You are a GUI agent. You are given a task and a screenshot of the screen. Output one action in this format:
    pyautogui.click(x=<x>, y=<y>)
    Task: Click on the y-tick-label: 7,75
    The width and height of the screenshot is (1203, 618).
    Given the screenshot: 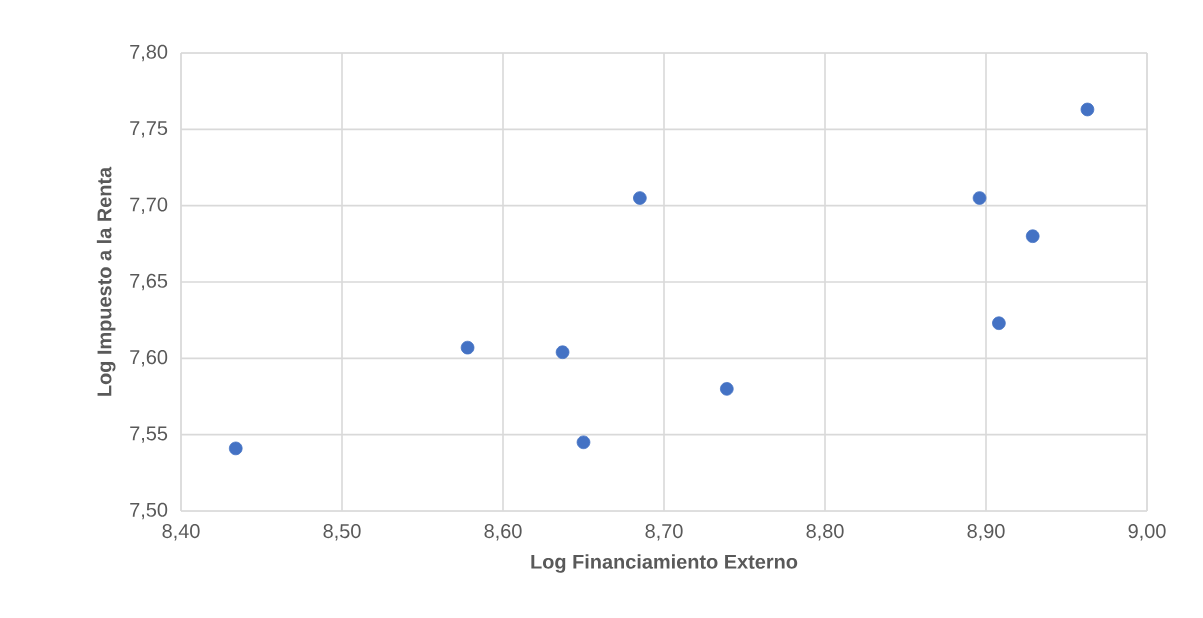 What is the action you would take?
    pyautogui.click(x=149, y=129)
    